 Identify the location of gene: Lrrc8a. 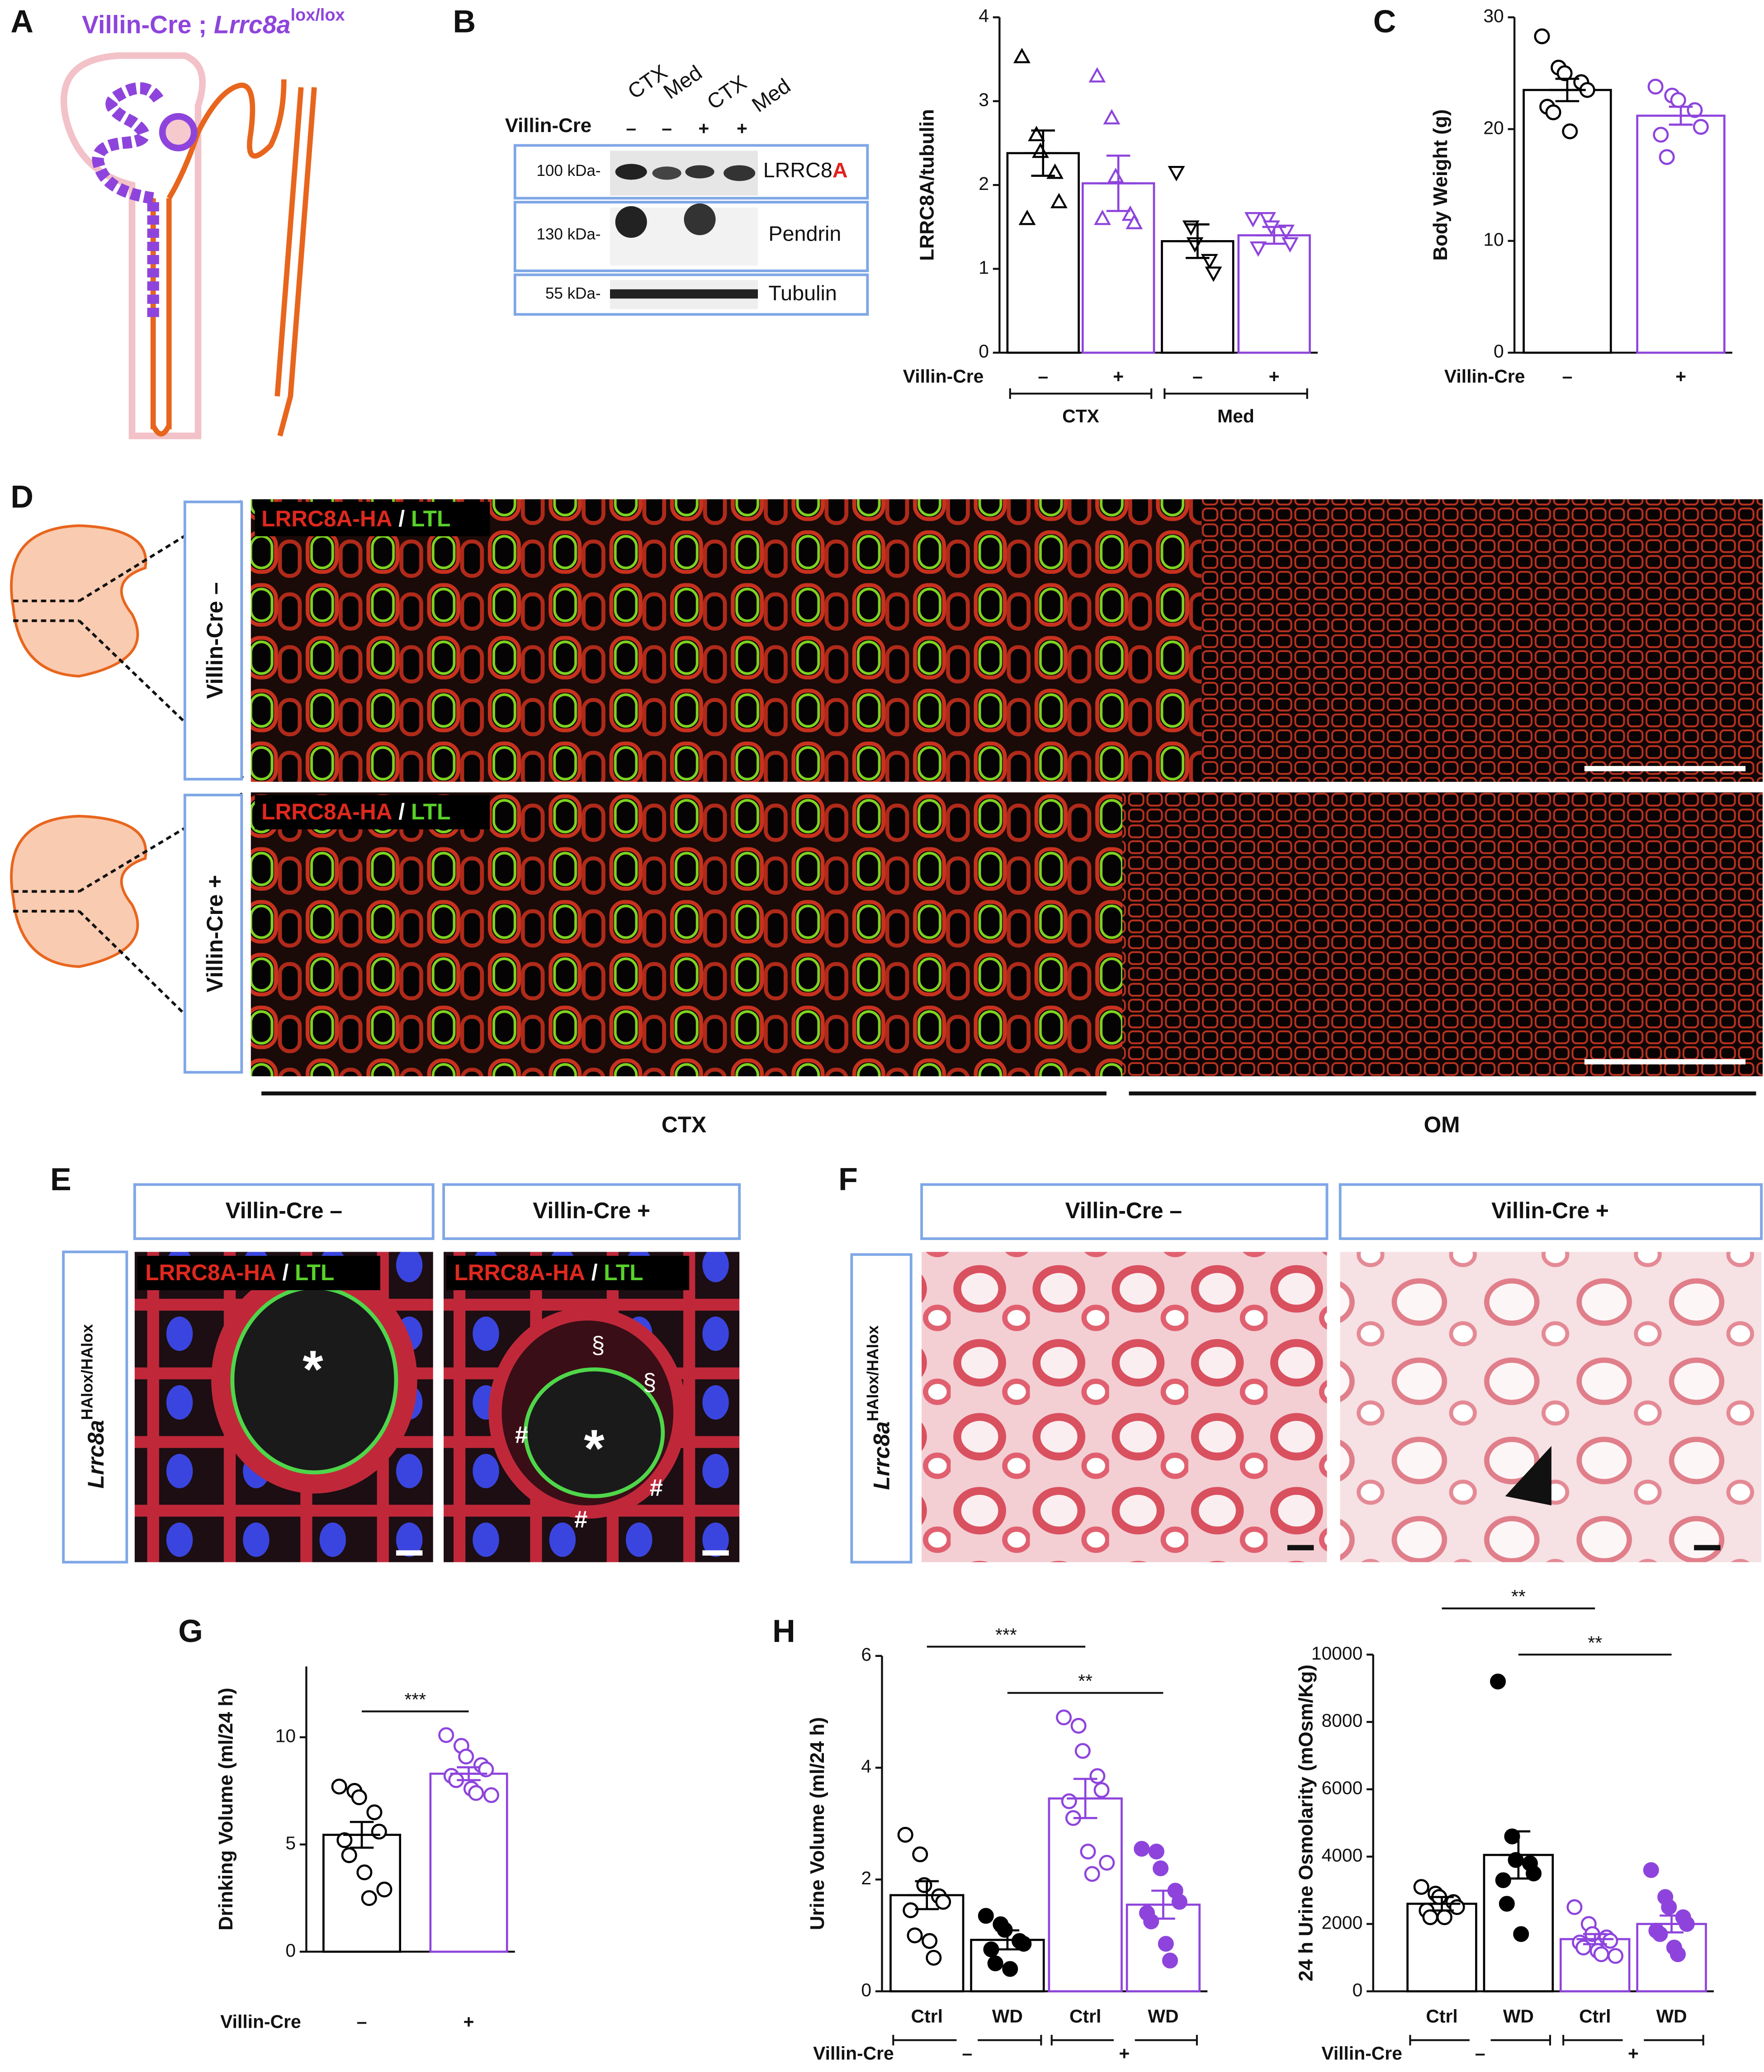
(881, 1456).